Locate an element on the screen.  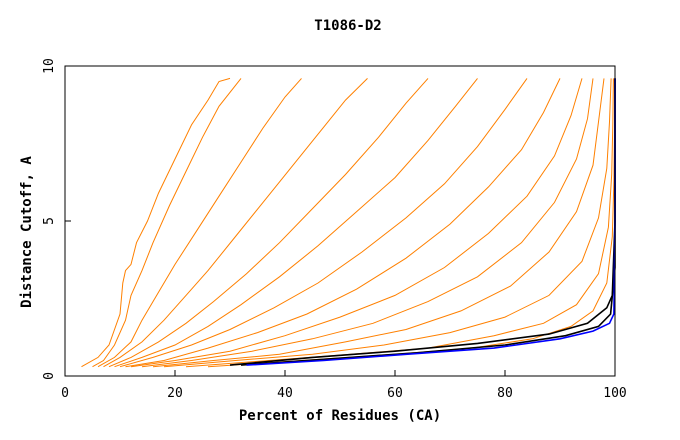
y-tick-label: 5 is located at coordinates (49, 221).